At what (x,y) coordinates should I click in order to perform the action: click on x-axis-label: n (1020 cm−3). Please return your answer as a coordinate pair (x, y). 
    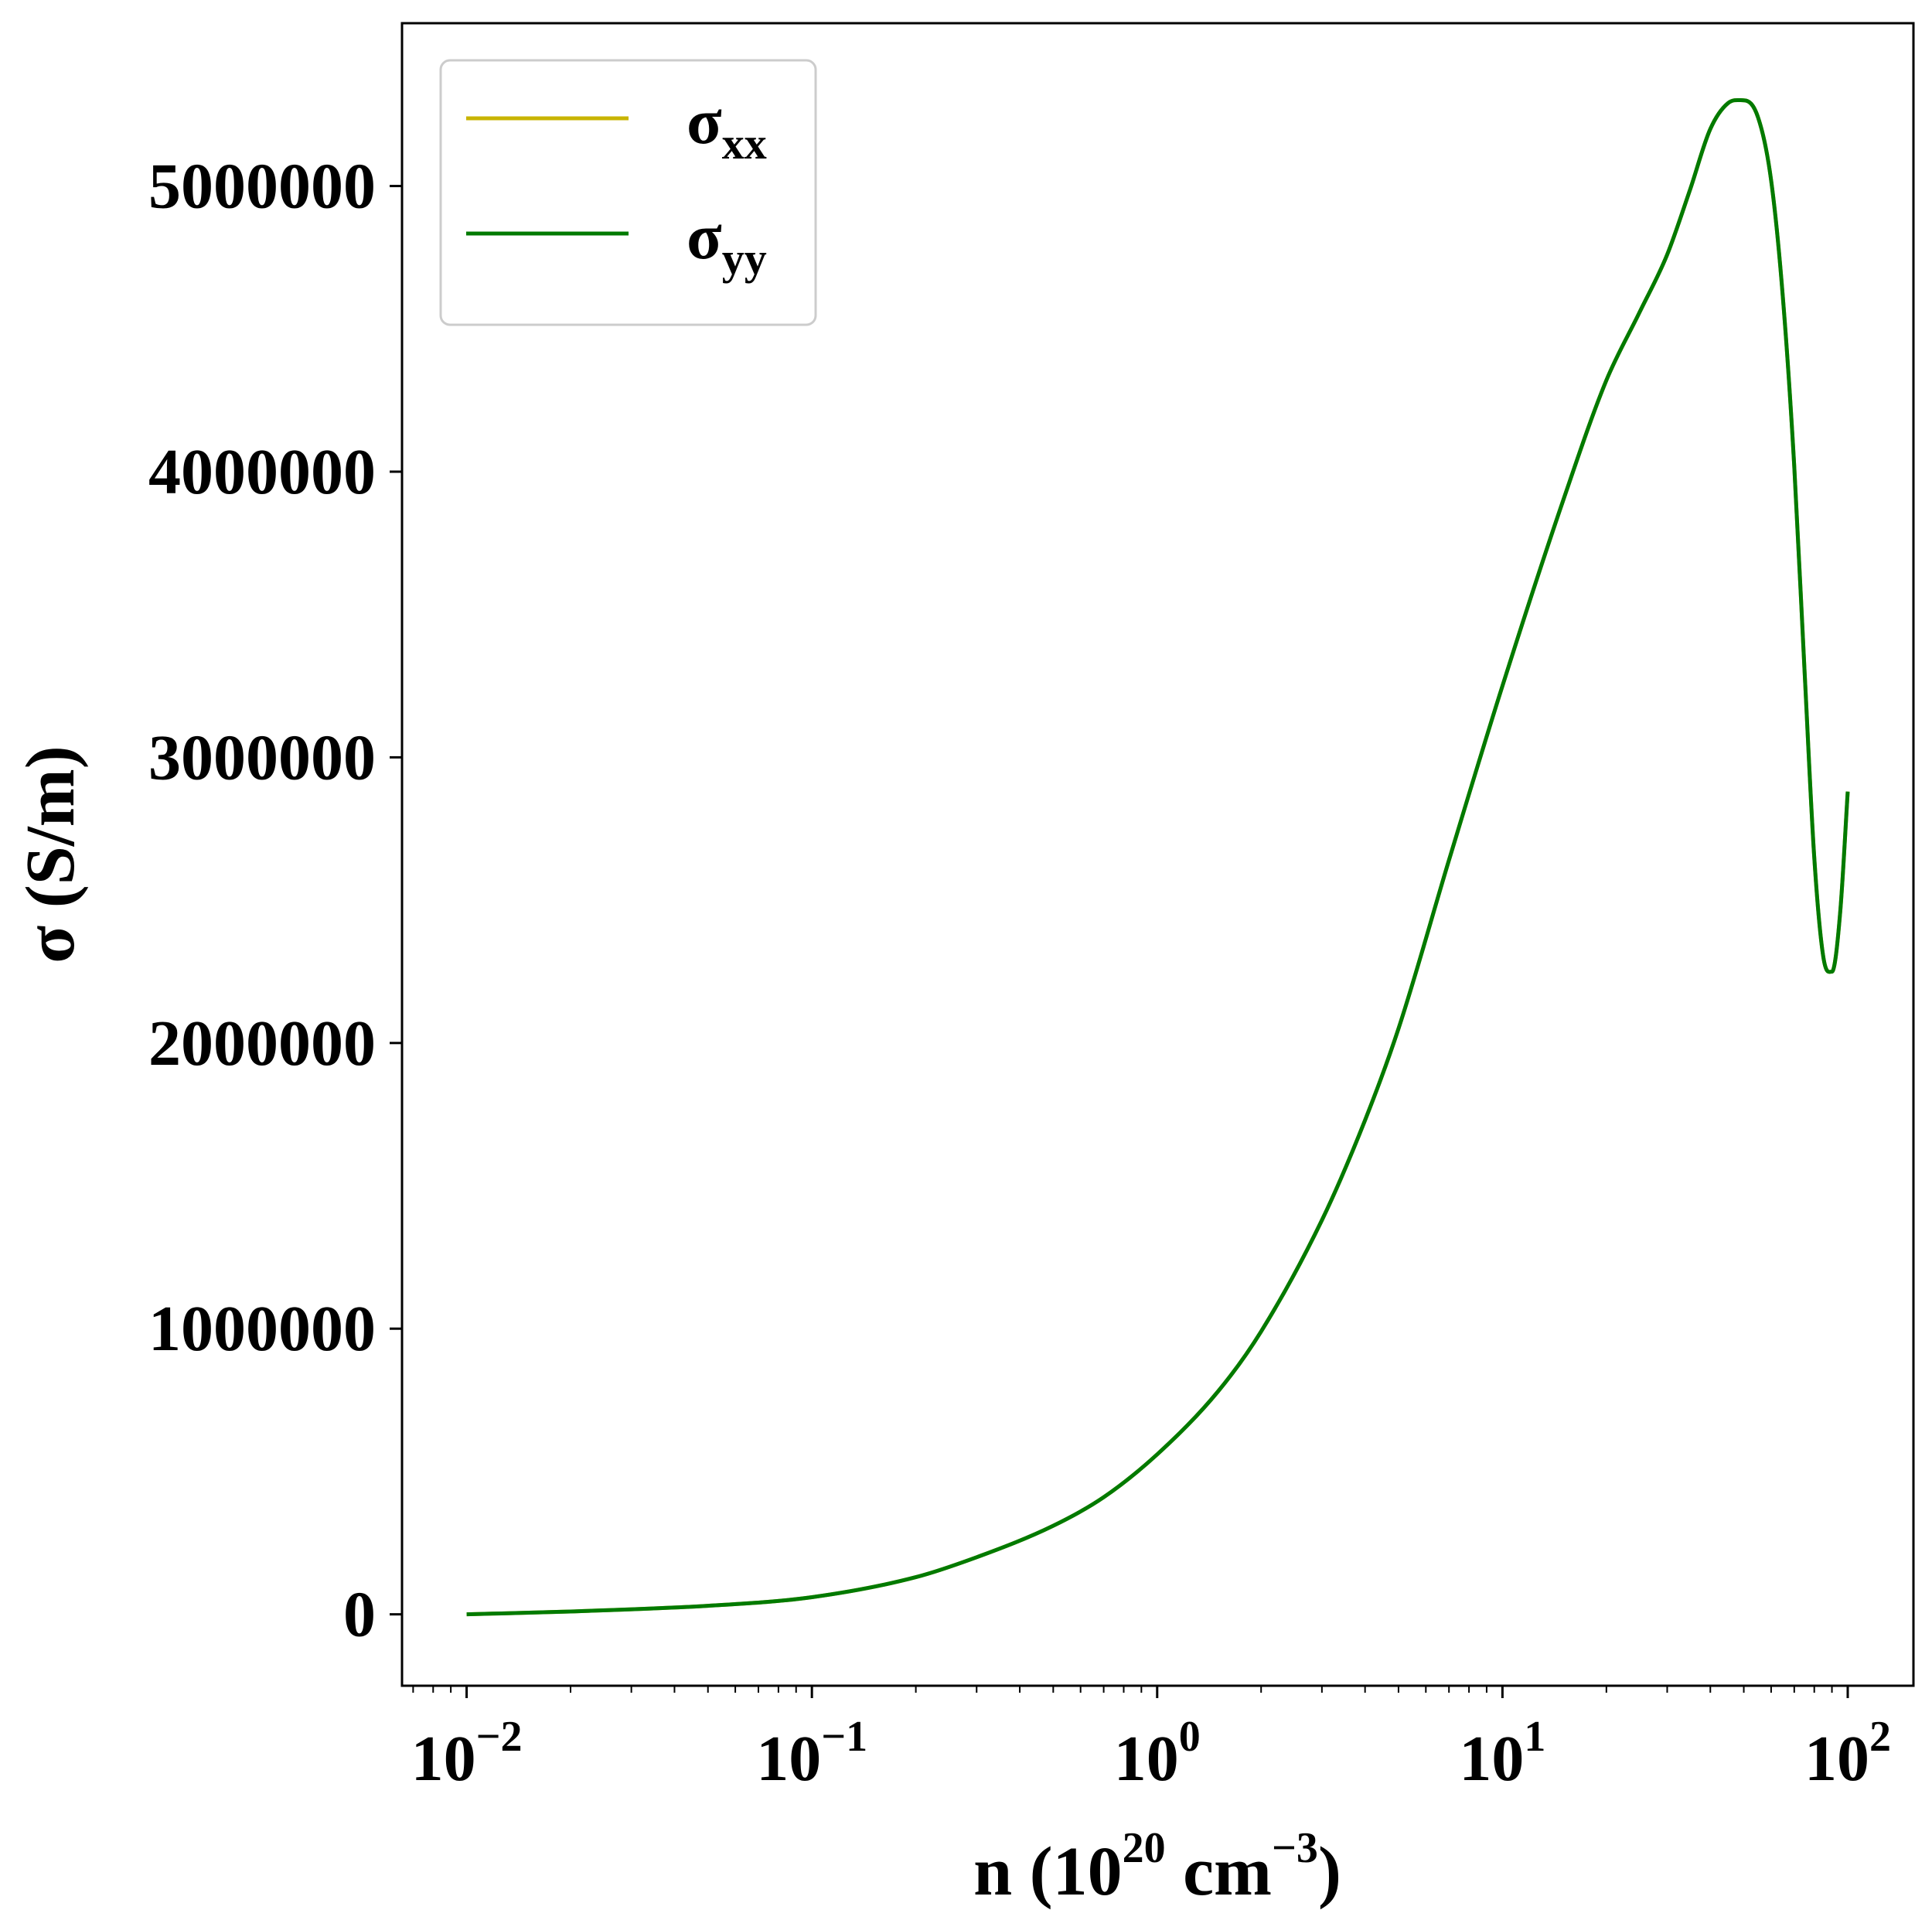
    Looking at the image, I should click on (1157, 1867).